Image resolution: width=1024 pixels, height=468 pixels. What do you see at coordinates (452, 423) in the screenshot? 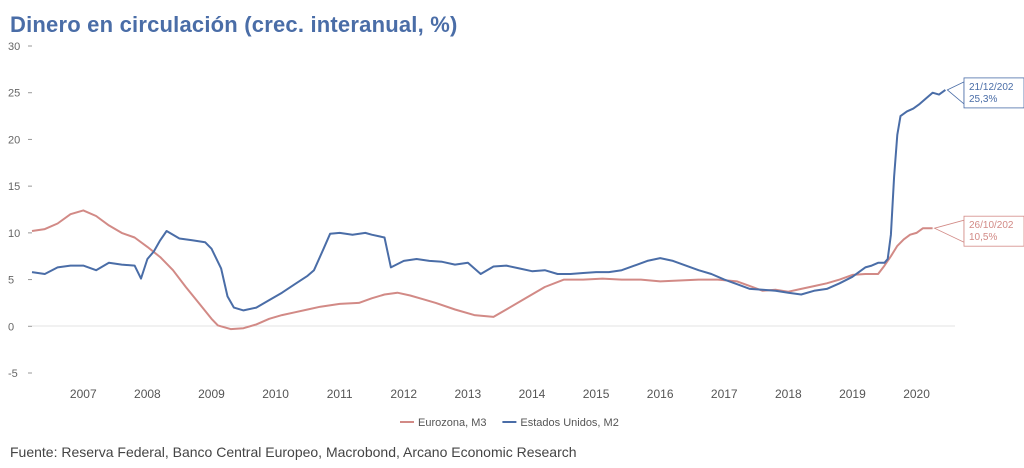
I see `legend-label: Eurozona, M3` at bounding box center [452, 423].